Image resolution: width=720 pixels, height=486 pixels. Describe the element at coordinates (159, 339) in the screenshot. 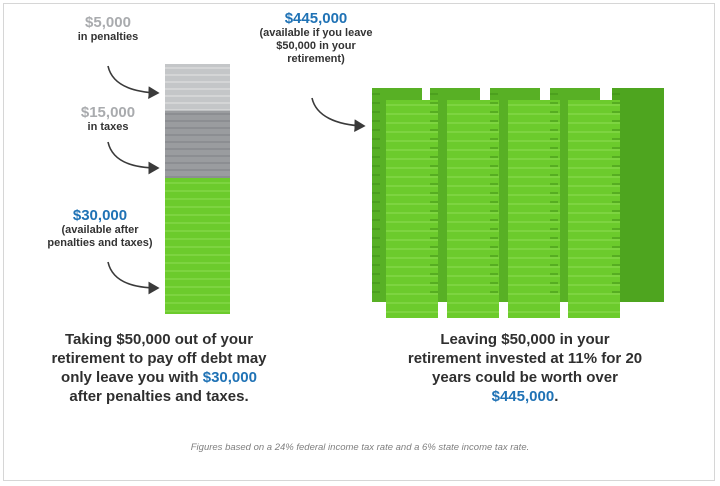

I see `left-caption-line1: Taking $50,000 out of your` at that location.